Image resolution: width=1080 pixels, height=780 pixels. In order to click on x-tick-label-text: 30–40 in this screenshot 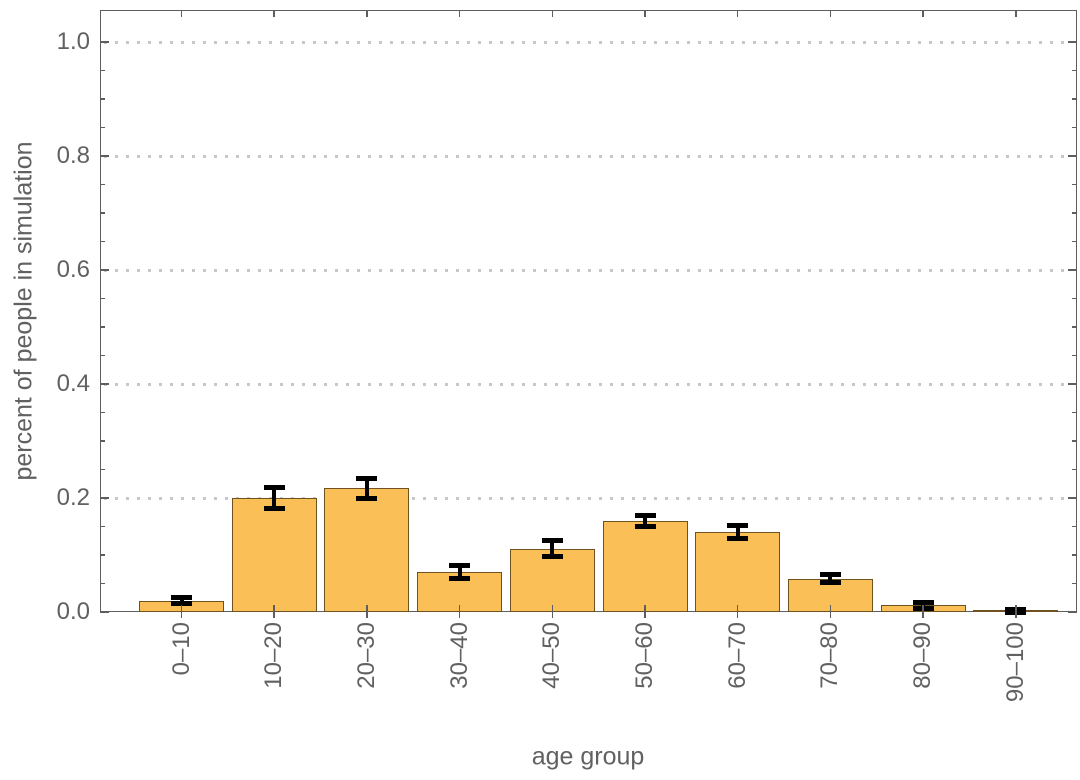, I will do `click(459, 655)`.